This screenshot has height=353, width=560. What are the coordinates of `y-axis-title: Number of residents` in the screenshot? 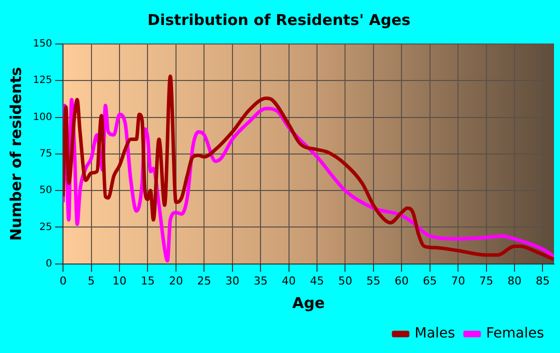 It's located at (15, 153).